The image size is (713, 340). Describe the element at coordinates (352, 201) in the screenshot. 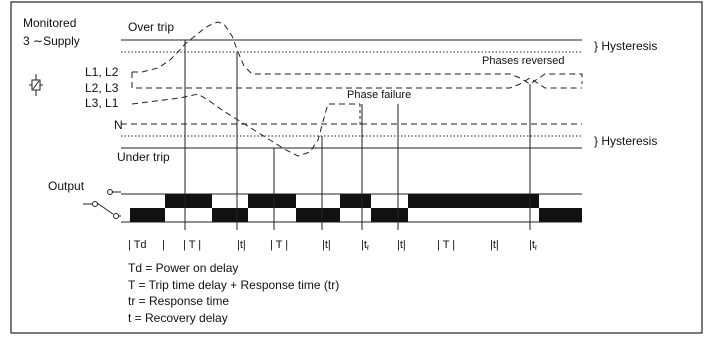

I see `output-upper-blocks` at that location.